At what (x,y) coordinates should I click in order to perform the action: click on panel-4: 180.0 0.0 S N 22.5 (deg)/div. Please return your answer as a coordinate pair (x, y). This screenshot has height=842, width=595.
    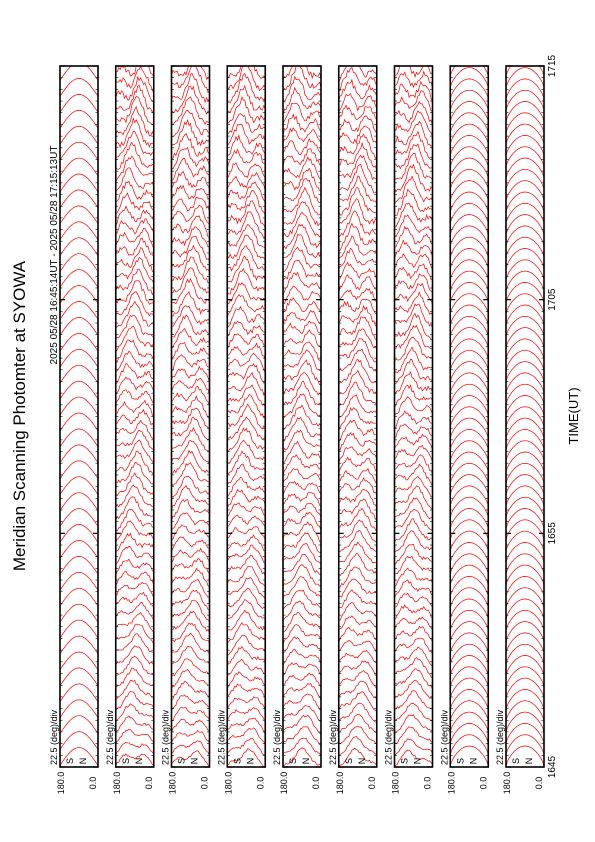
    Looking at the image, I should click on (241, 429).